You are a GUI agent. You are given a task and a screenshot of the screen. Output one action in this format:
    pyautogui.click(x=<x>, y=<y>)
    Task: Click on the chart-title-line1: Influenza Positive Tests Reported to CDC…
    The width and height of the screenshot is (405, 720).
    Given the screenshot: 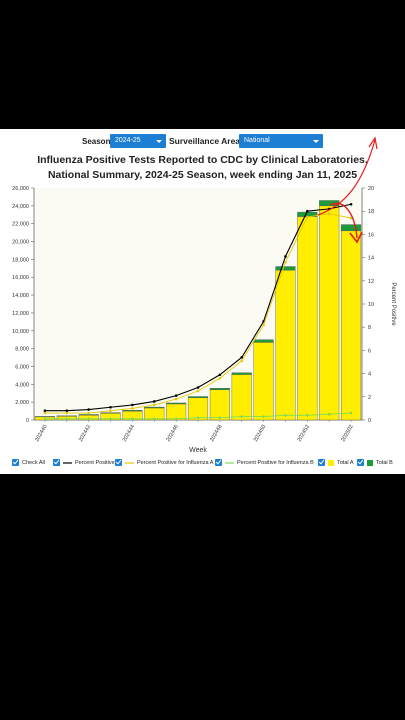 What is the action you would take?
    pyautogui.click(x=202, y=160)
    